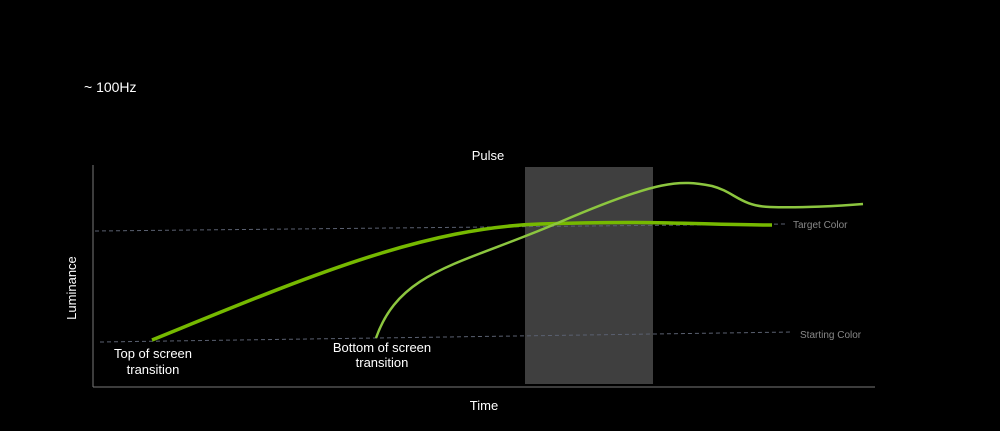  Describe the element at coordinates (488, 155) in the screenshot. I see `pulse-label: Pulse` at that location.